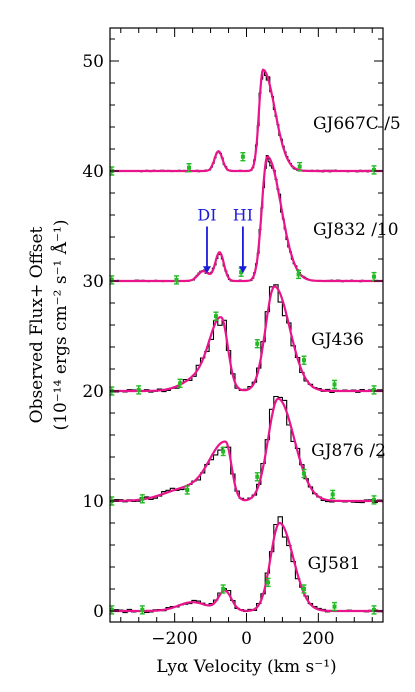 This screenshot has width=415, height=692. Describe the element at coordinates (37, 324) in the screenshot. I see `y-axis-label-line-1: Observed Flux+ Offset` at that location.